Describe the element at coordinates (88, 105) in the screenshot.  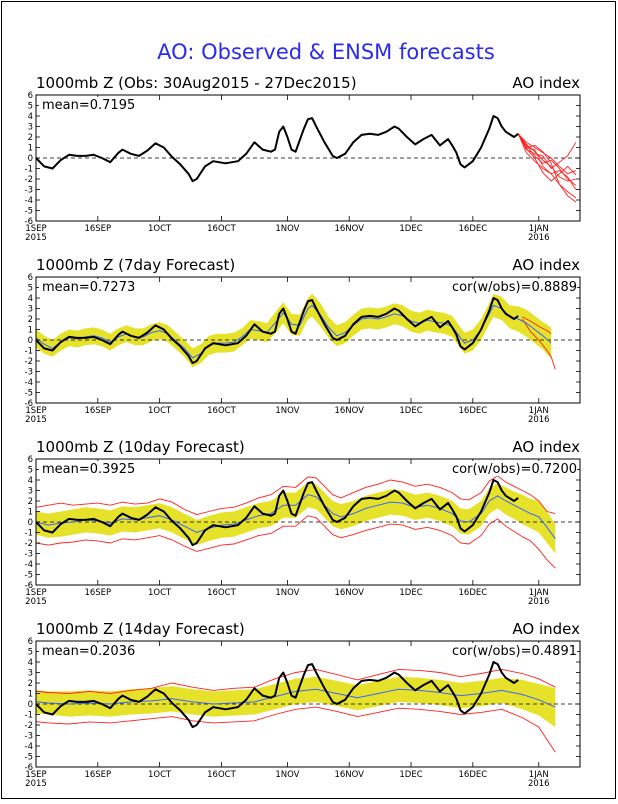
I see `mean-label: mean=0.7195` at that location.